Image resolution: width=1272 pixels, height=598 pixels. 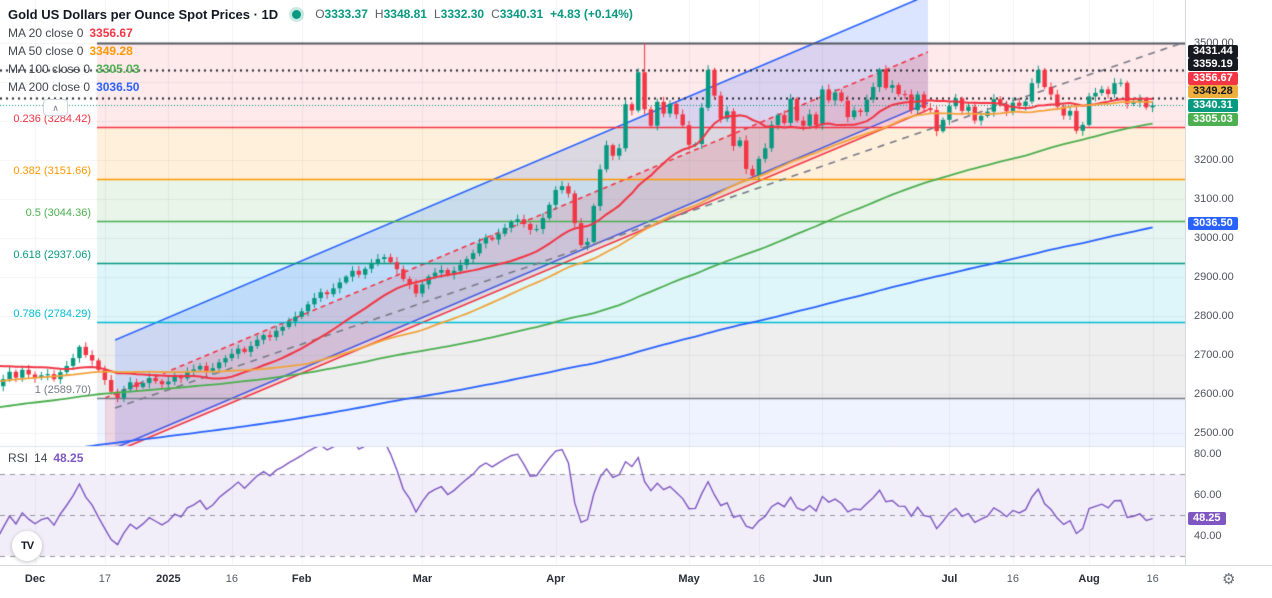 I want to click on ma-value: 3349.28, so click(x=111, y=51).